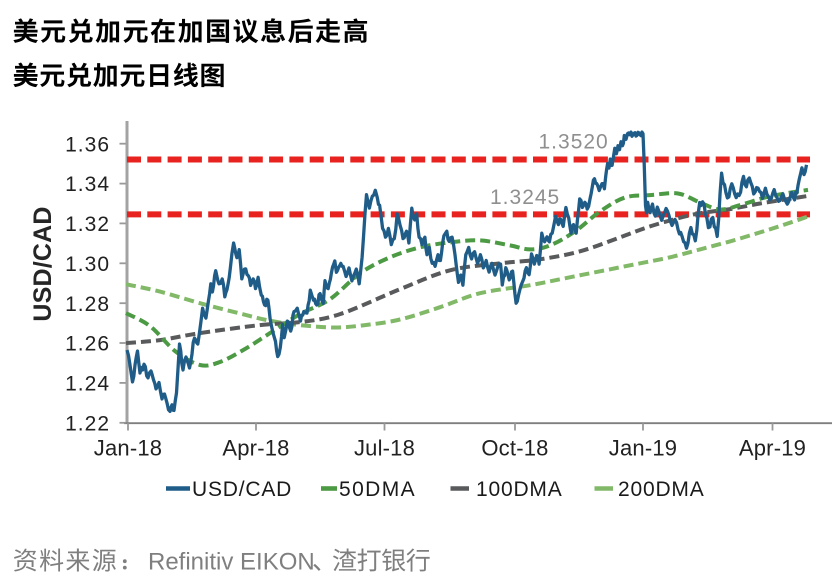 The image size is (834, 582). Describe the element at coordinates (231, 562) in the screenshot. I see `svg-text: Refinitiv EIKON` at that location.